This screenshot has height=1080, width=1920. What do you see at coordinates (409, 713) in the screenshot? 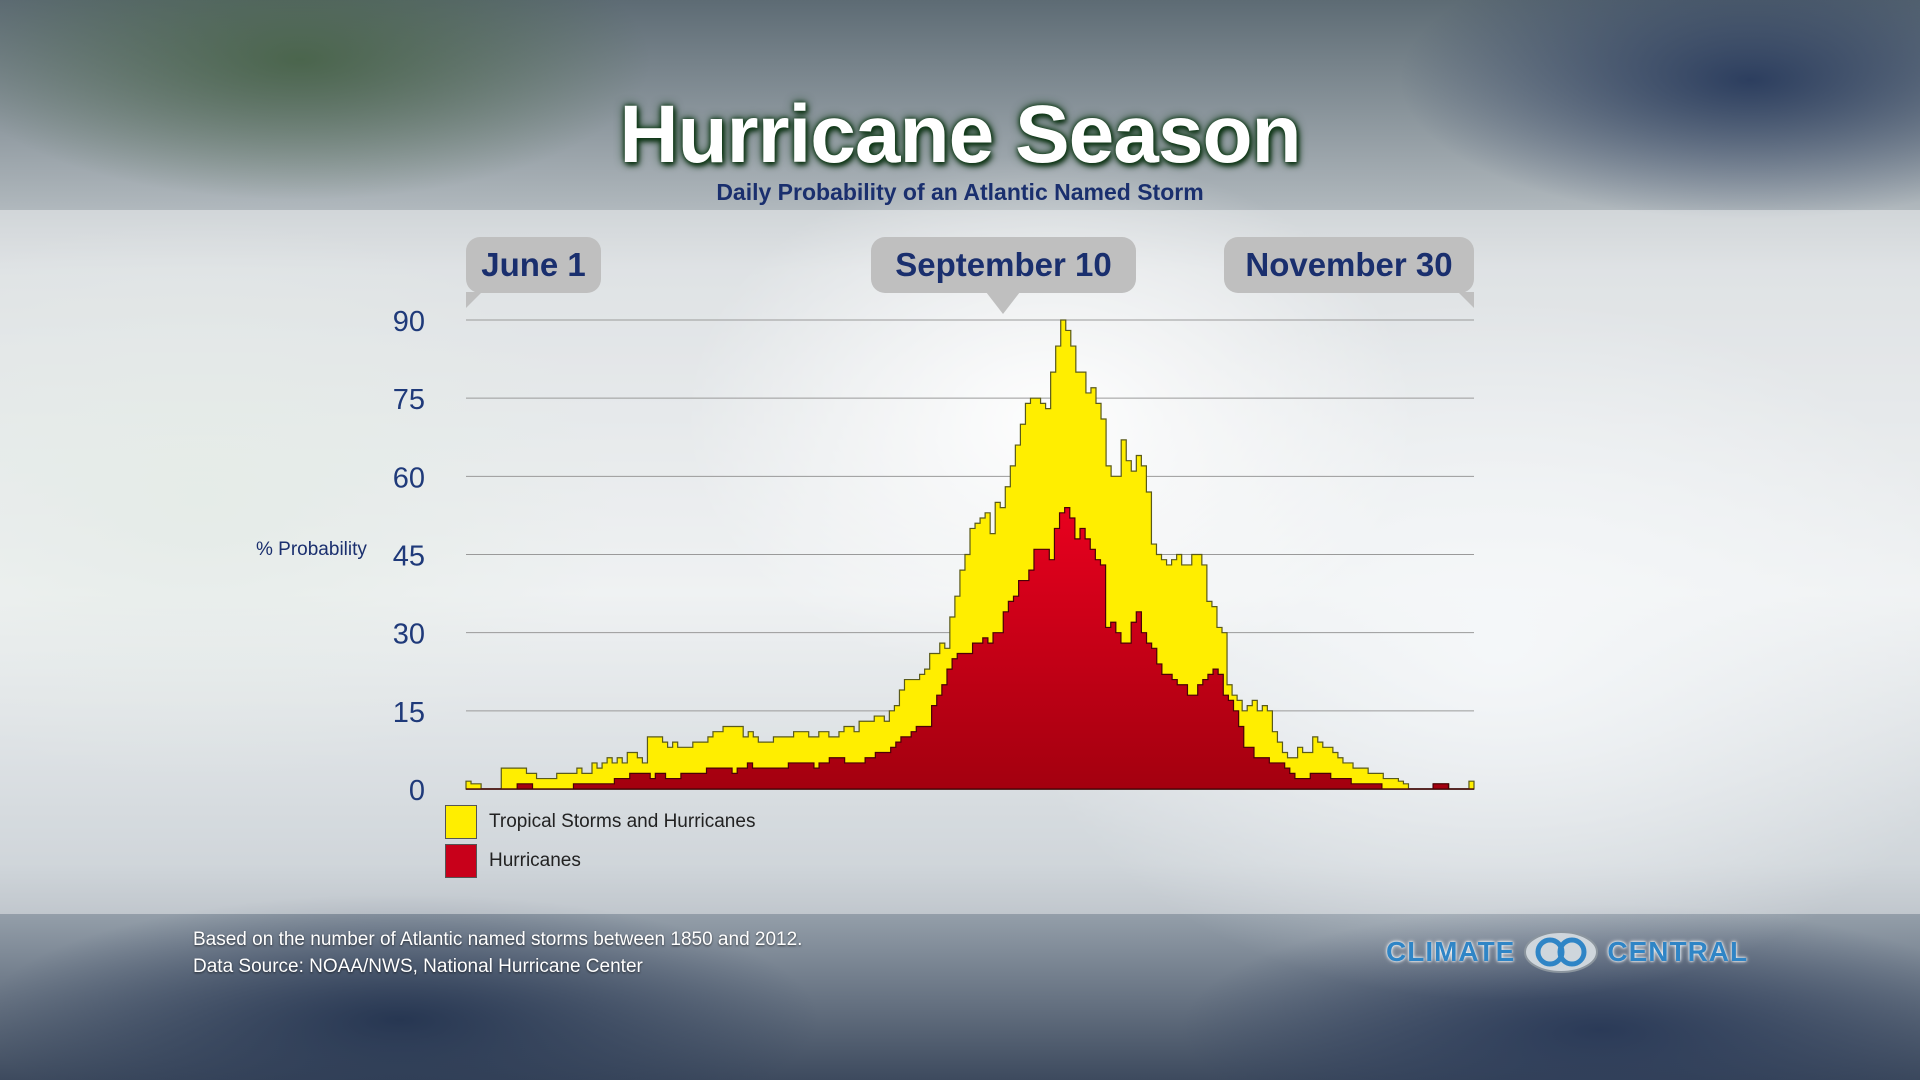
I see `y-tick-label-15: 15` at bounding box center [409, 713].